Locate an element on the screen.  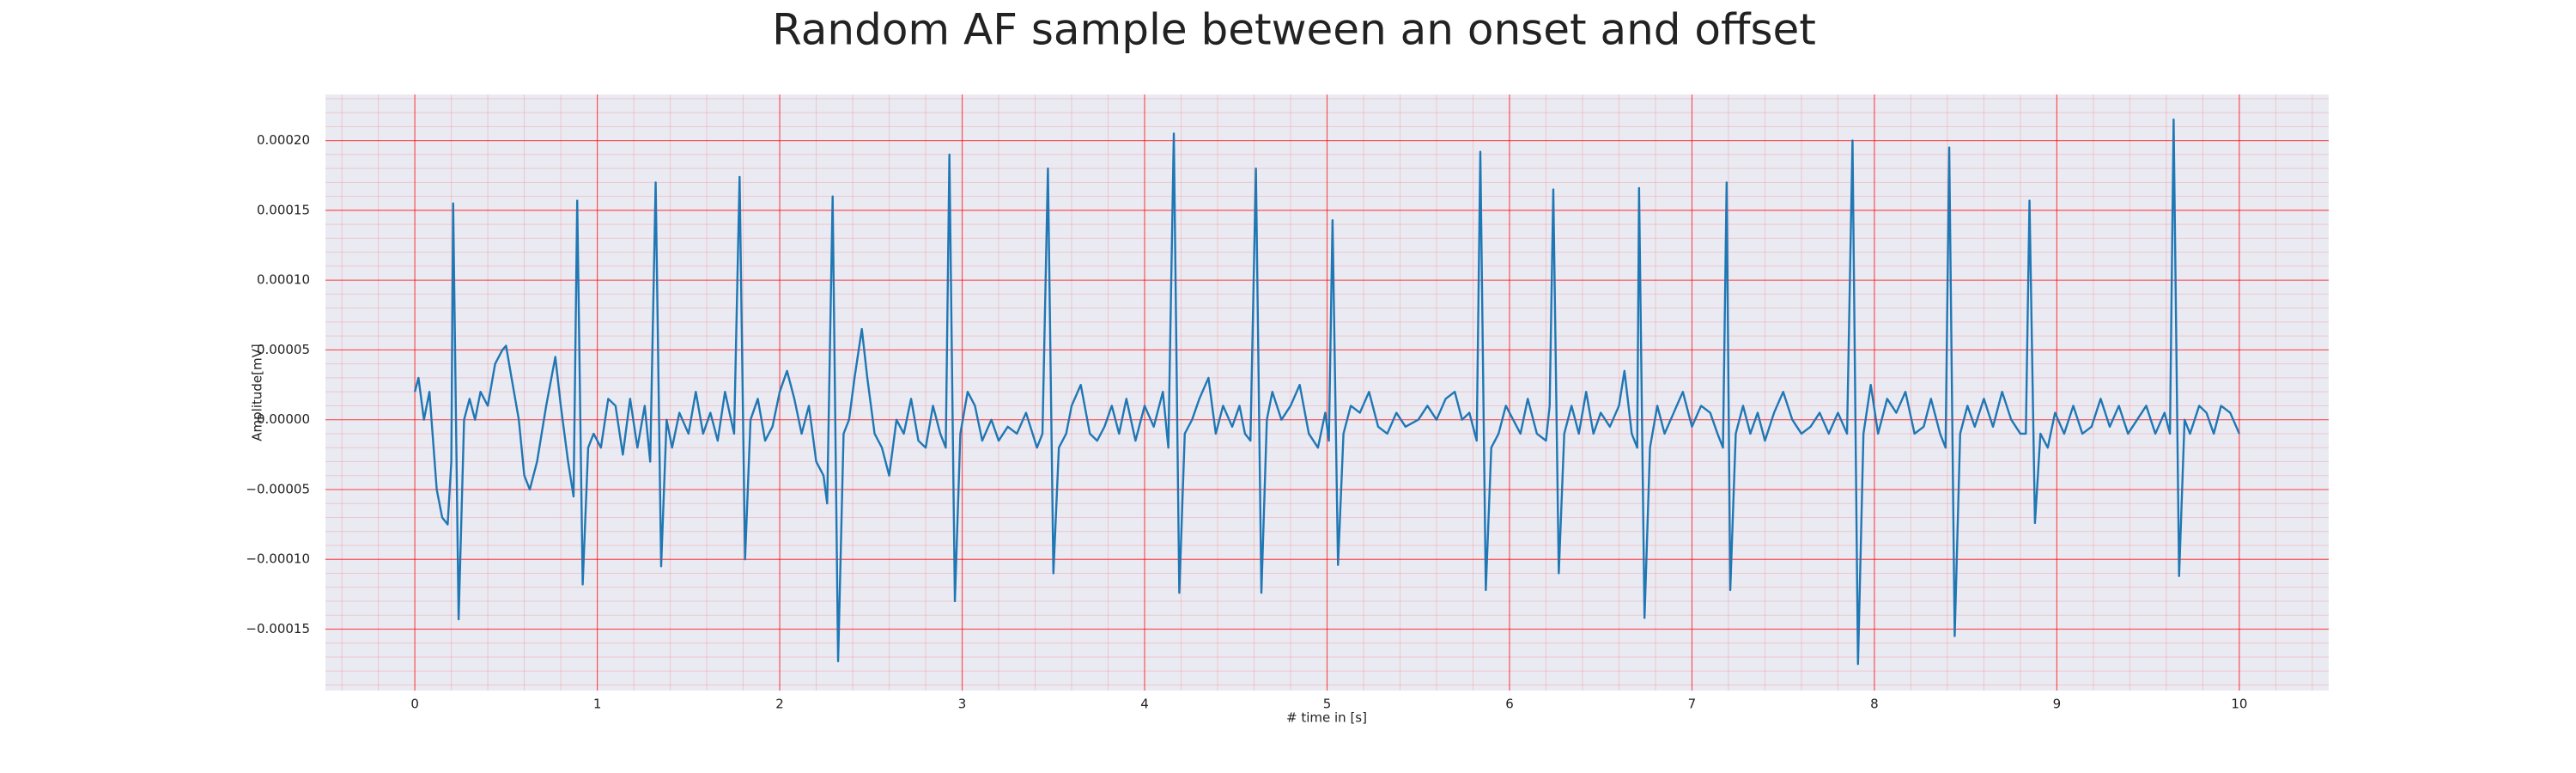
x-tick-label: 9 is located at coordinates (2057, 704).